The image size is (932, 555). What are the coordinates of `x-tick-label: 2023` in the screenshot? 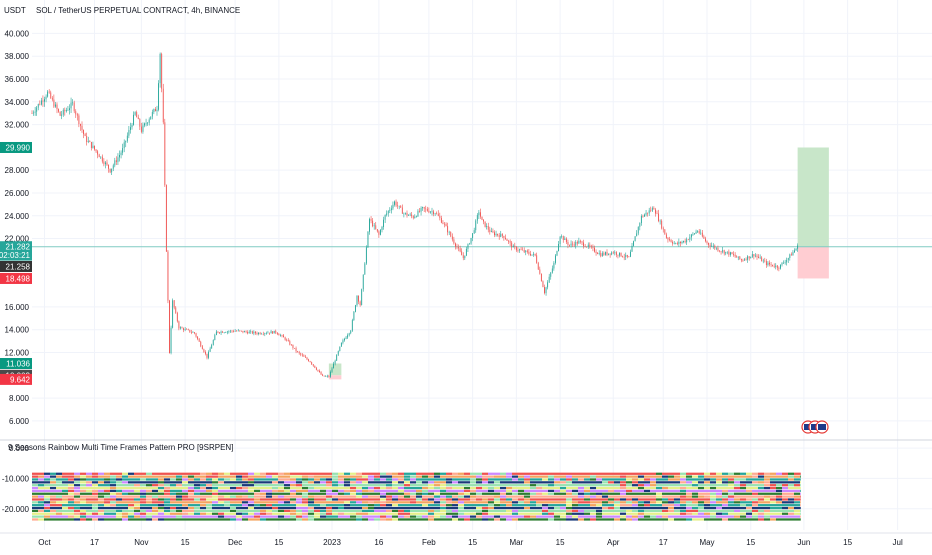 It's located at (332, 542).